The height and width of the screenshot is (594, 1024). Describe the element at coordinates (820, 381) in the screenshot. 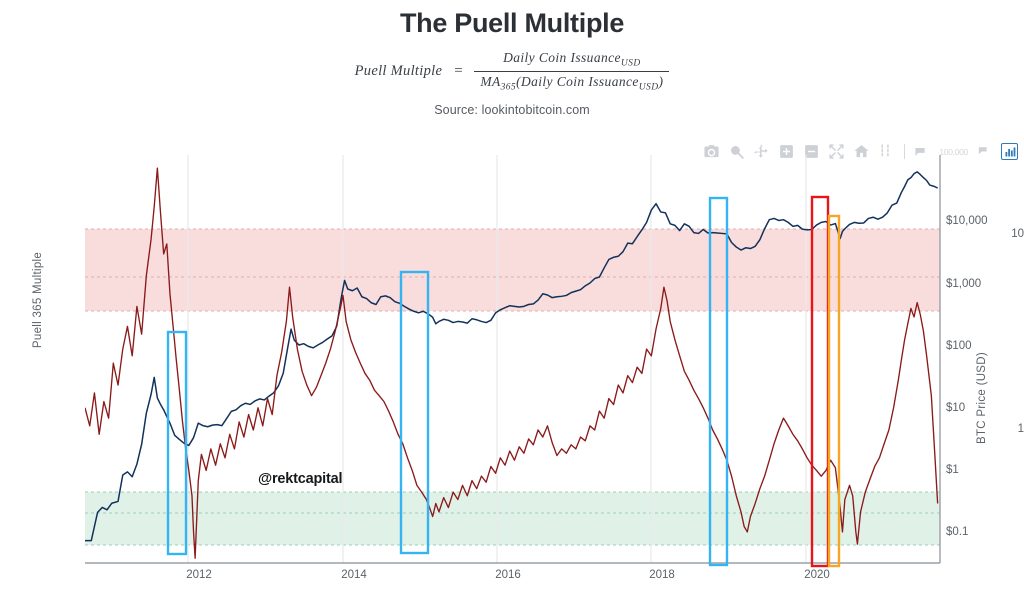

I see `red-box-2020` at that location.